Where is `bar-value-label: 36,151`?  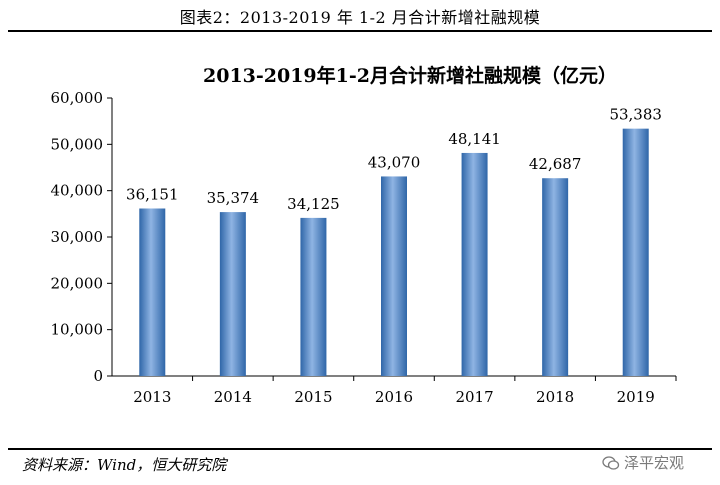
bar-value-label: 36,151 is located at coordinates (152, 195).